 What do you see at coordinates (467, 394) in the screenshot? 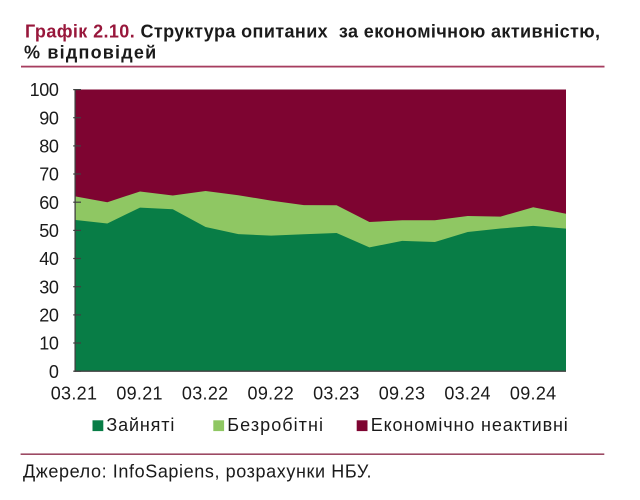
I see `svg-text: 03.24` at bounding box center [467, 394].